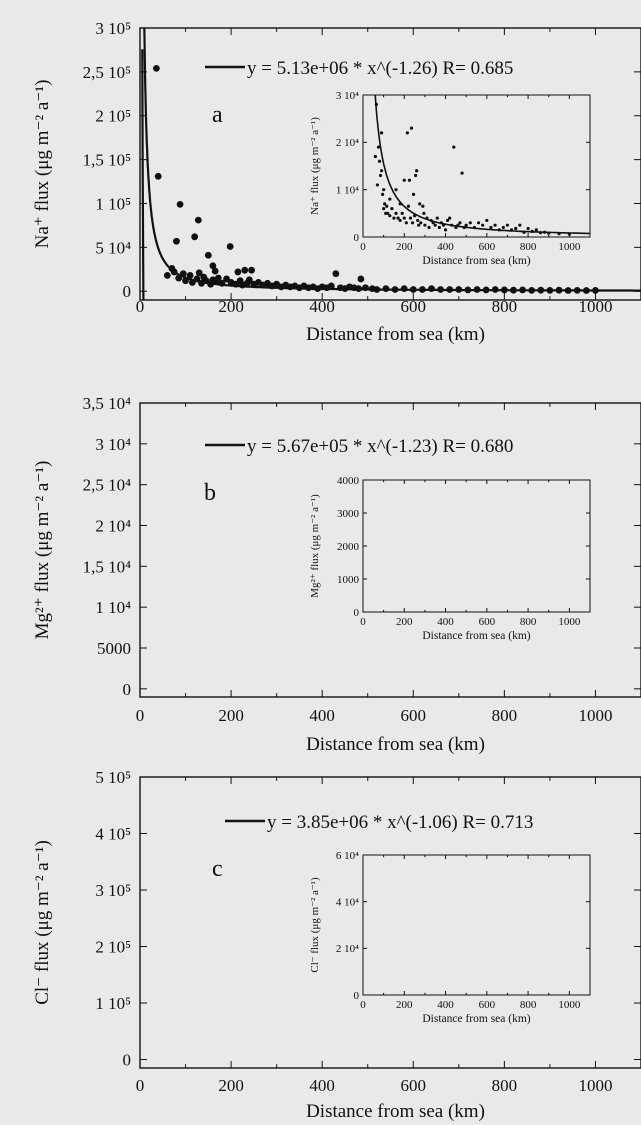 The height and width of the screenshot is (1125, 641). What do you see at coordinates (107, 566) in the screenshot?
I see `main-y-tick-label: 1,5 10⁴` at bounding box center [107, 566].